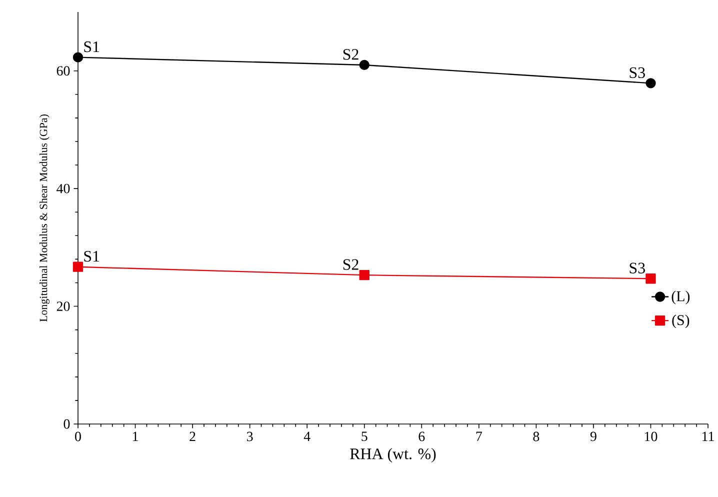 This screenshot has height=497, width=718. What do you see at coordinates (421, 437) in the screenshot?
I see `x-tick-label: 6` at bounding box center [421, 437].